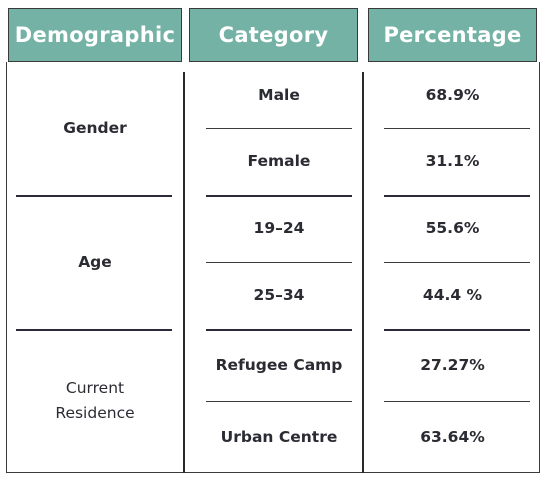 Image resolution: width=550 pixels, height=480 pixels. I want to click on category-cell: Urban Centre, so click(279, 436).